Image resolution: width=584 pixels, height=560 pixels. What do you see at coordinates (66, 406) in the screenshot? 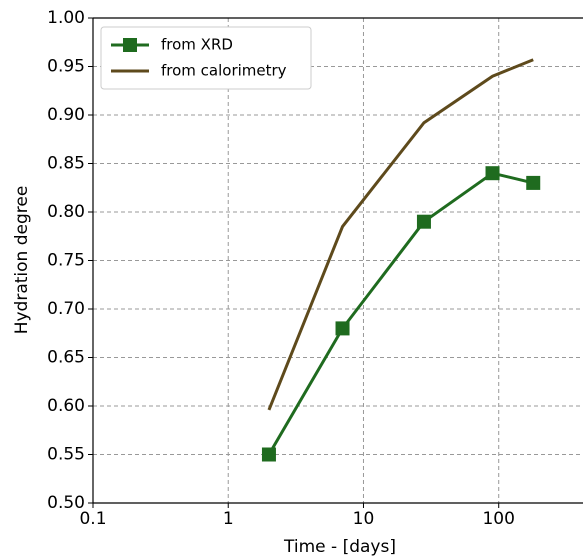
I see `y-tick-label: 0.60` at bounding box center [66, 406].